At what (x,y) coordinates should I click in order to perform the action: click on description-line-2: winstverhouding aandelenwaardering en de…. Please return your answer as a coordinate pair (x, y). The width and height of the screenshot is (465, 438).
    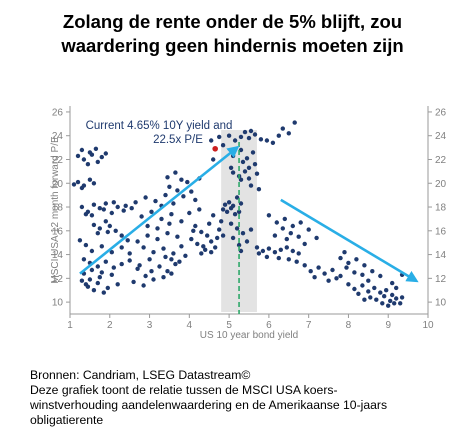
    Looking at the image, I should click on (209, 405).